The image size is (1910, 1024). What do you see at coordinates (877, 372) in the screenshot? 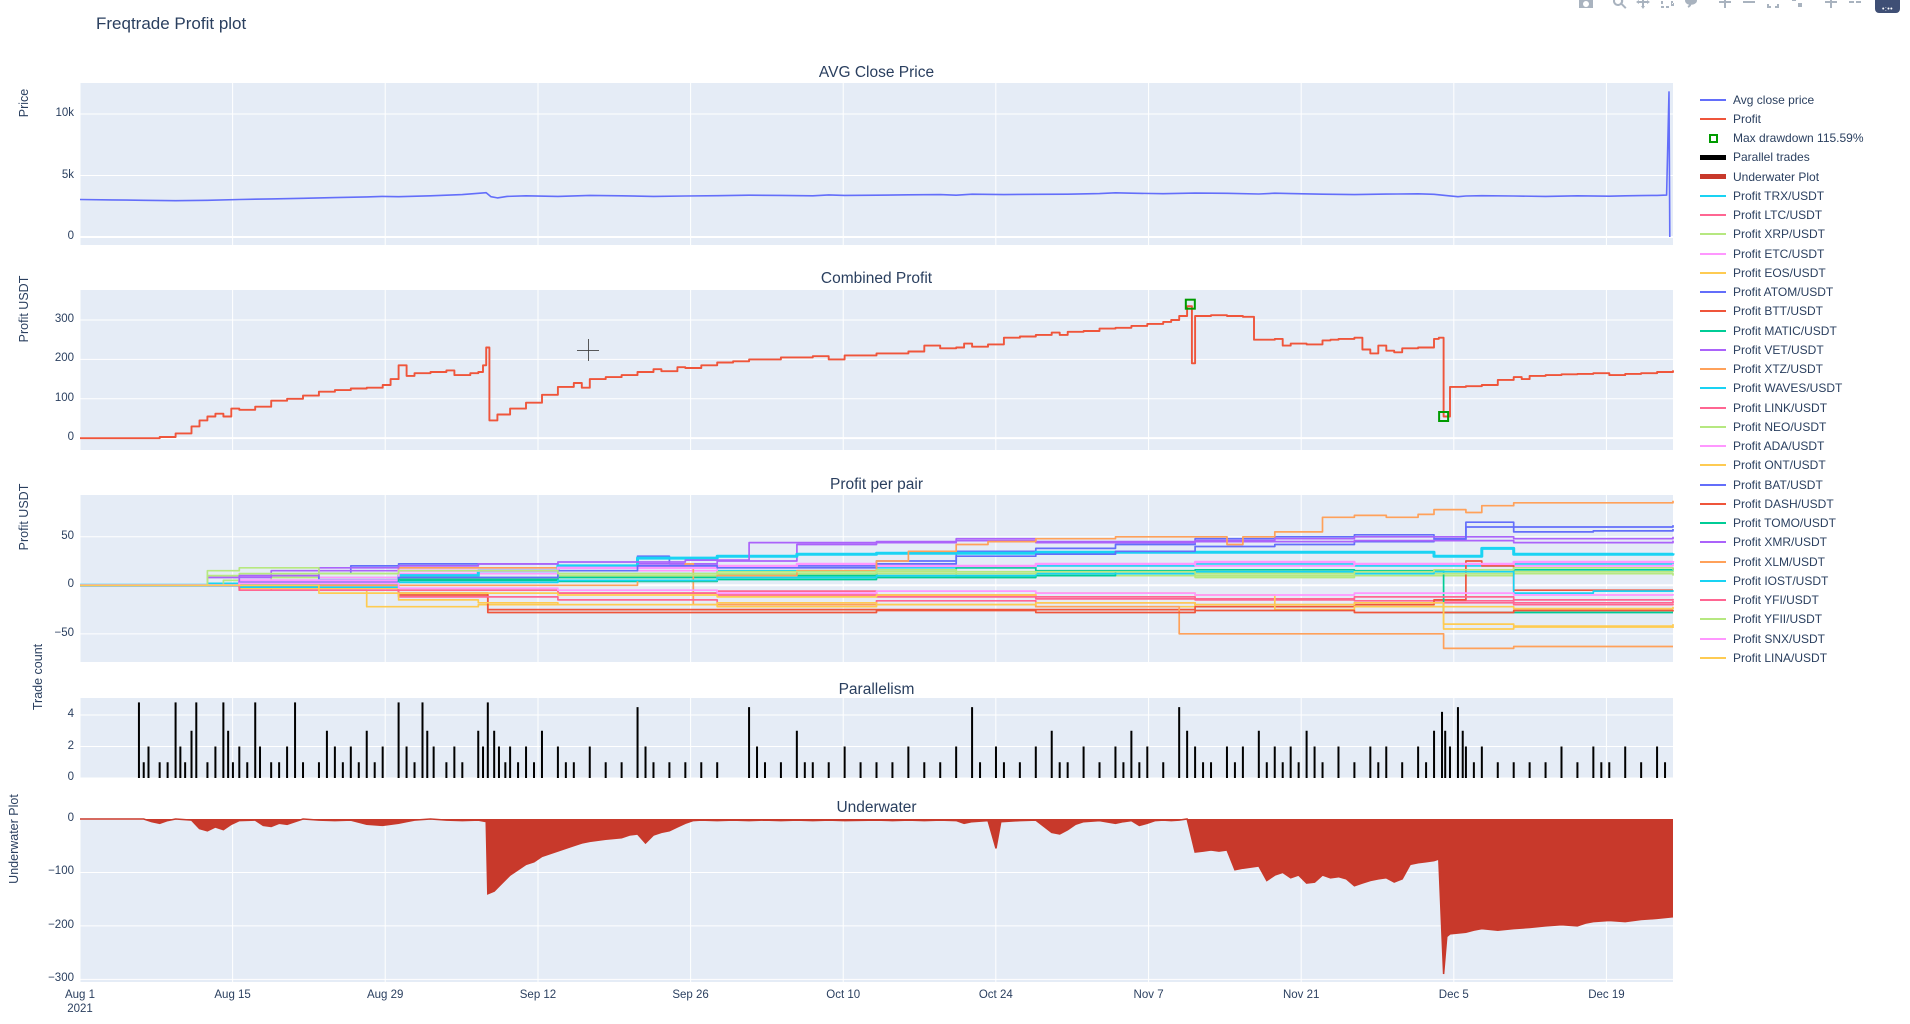
I see `series-line-profit` at bounding box center [877, 372].